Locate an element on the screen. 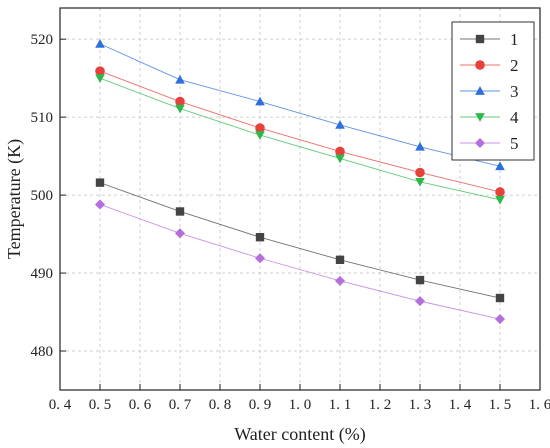 Image resolution: width=550 pixels, height=448 pixels. y-tick-label: 510 is located at coordinates (42, 118).